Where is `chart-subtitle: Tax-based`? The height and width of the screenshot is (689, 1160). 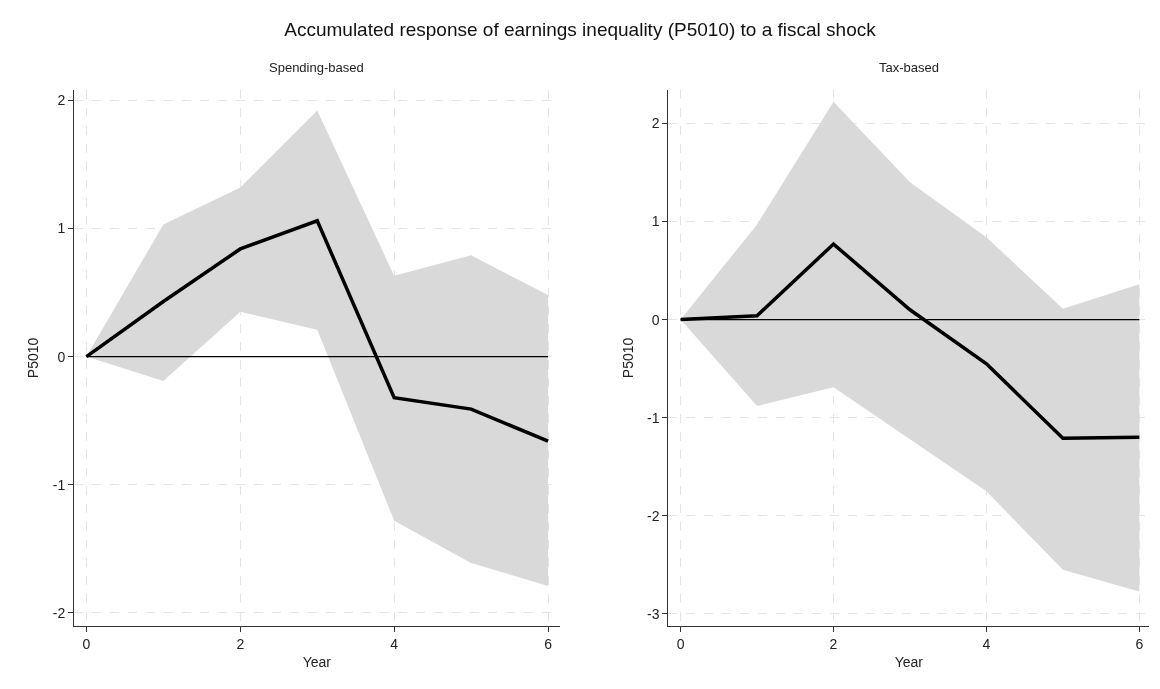
chart-subtitle: Tax-based is located at coordinates (909, 67).